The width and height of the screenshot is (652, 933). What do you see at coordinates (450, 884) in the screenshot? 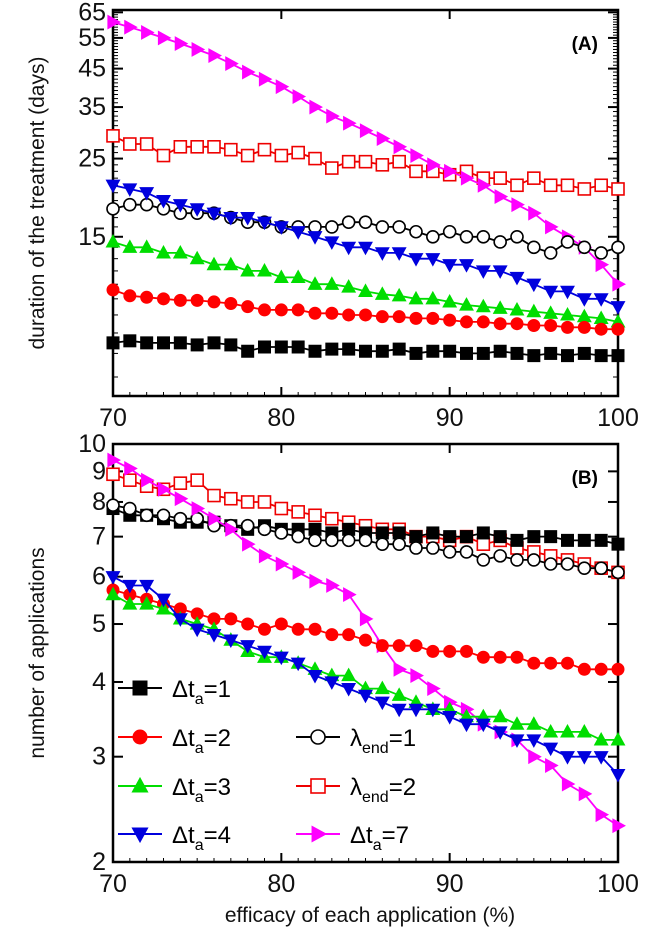
I see `x-tick-label: 90` at bounding box center [450, 884].